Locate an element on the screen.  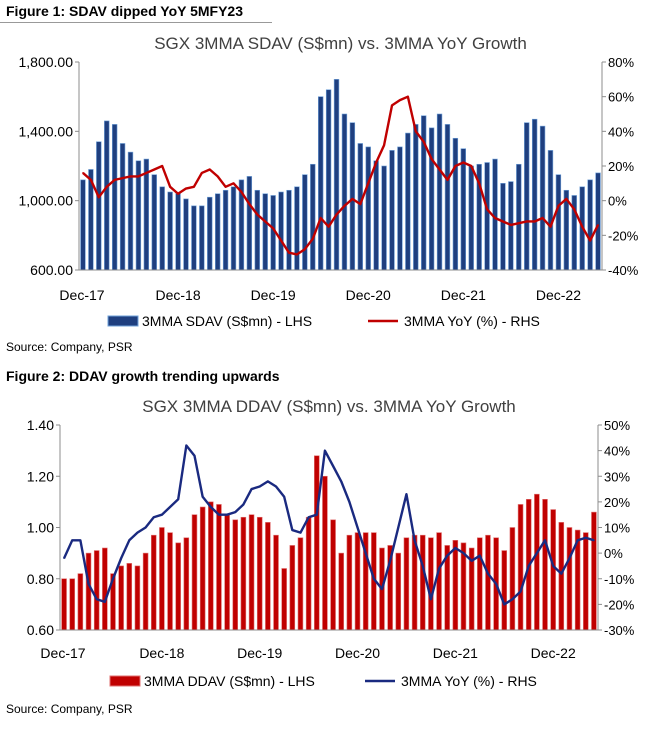
left-tick-label: 1,000.00 is located at coordinates (46, 201).